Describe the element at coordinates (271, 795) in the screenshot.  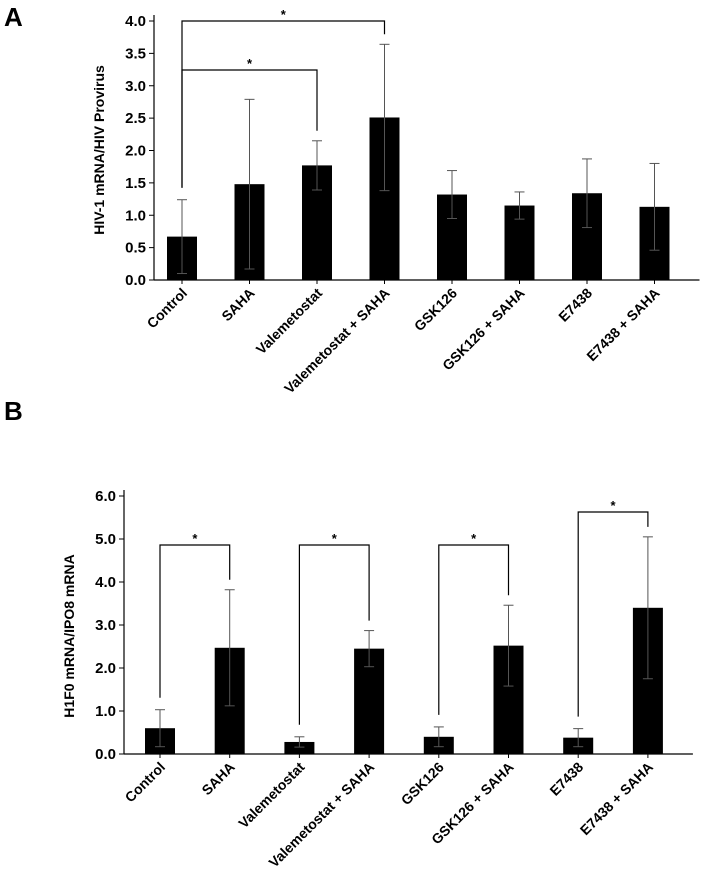
I see `panel-b-category-label: Valemetostat` at that location.